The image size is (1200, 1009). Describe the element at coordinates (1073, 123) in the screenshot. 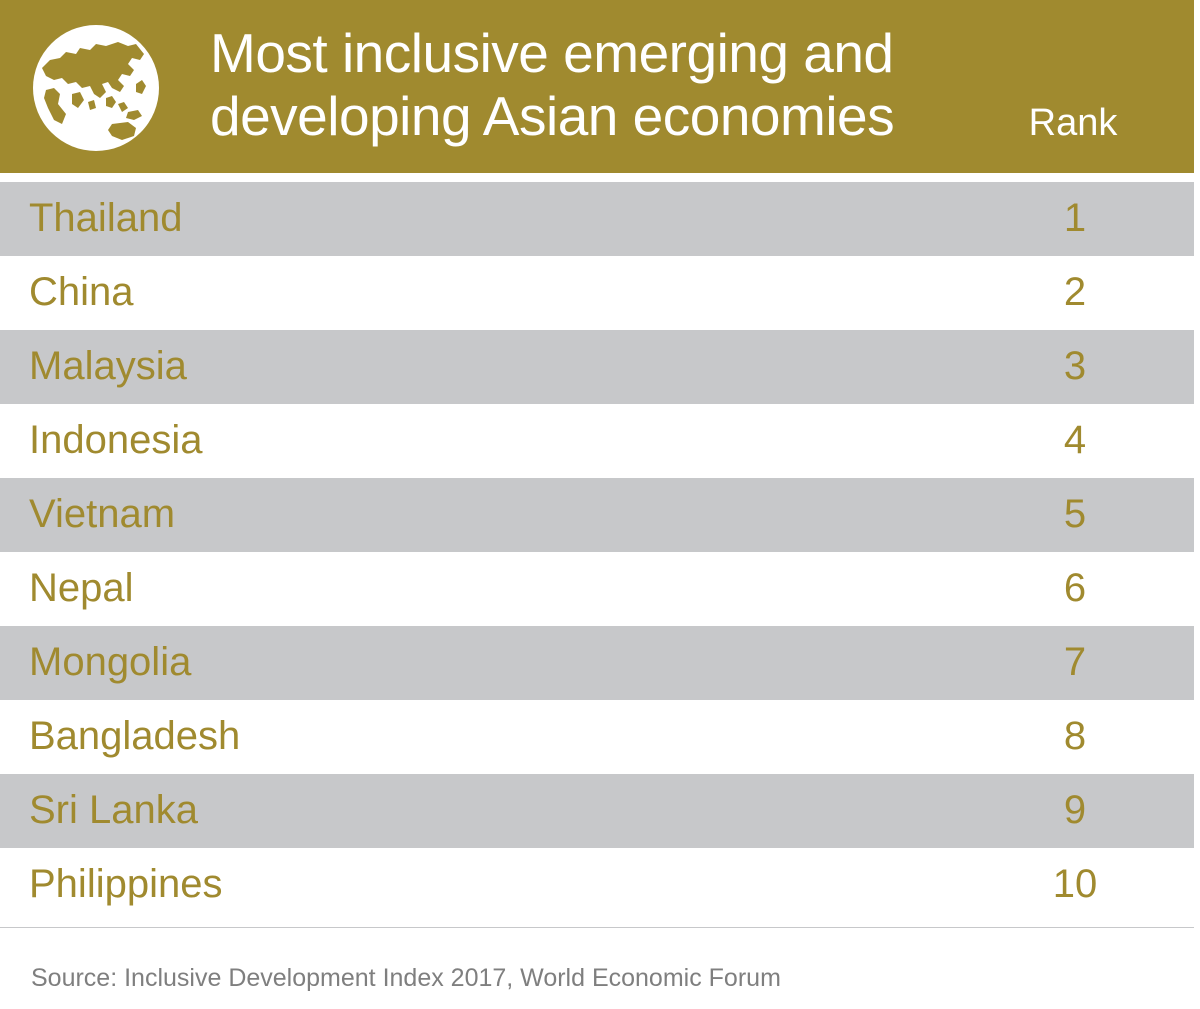

I see `rank-column-header: Rank` at that location.